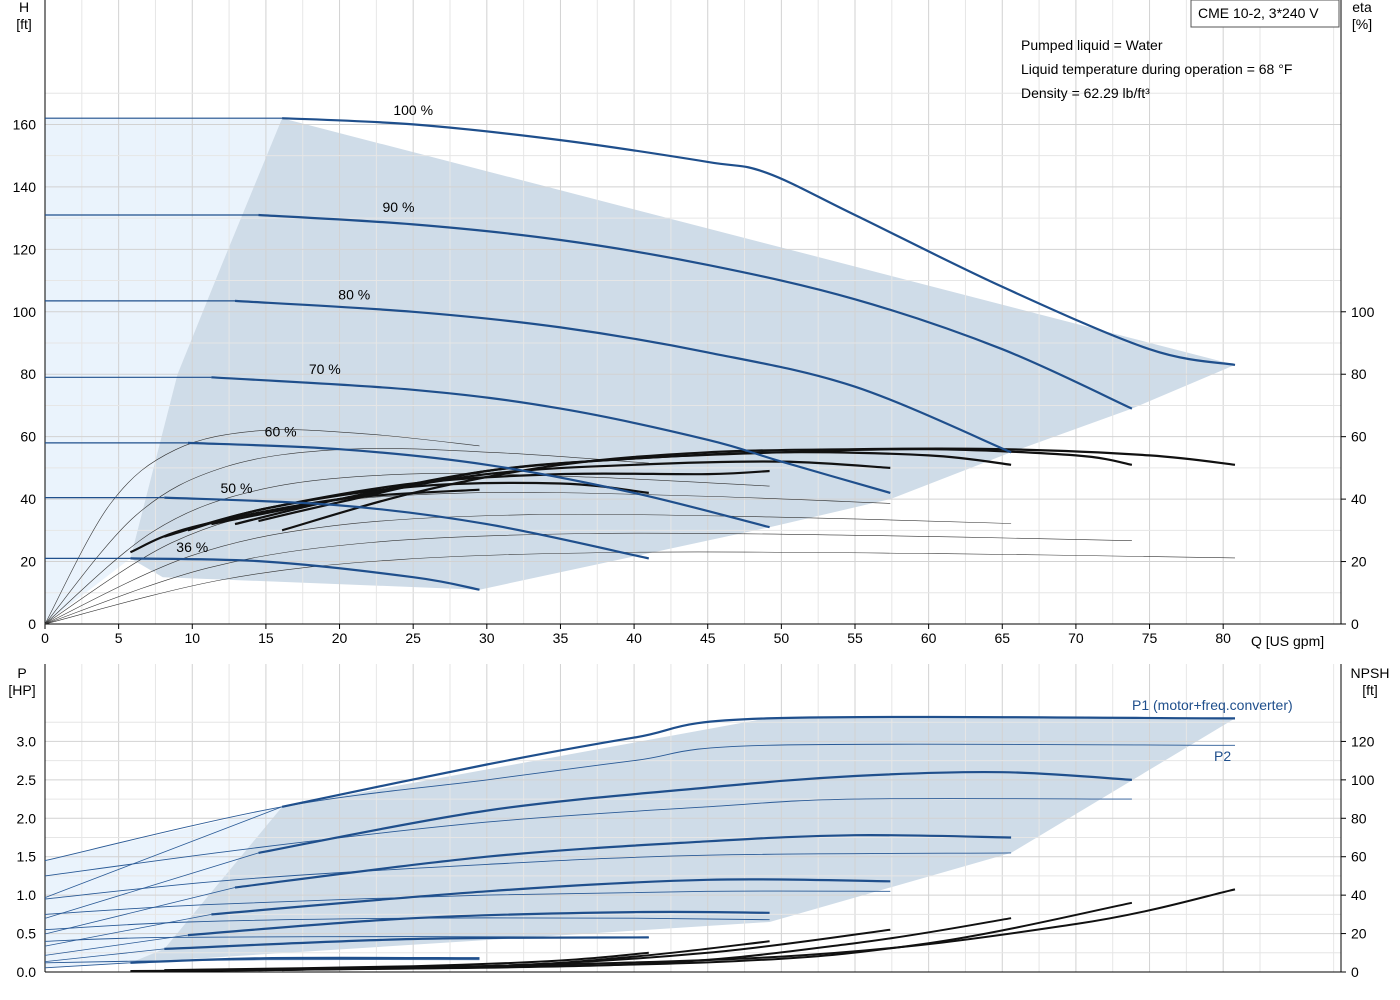  Describe the element at coordinates (32, 624) in the screenshot. I see `head-ytick-label-0: 0` at that location.